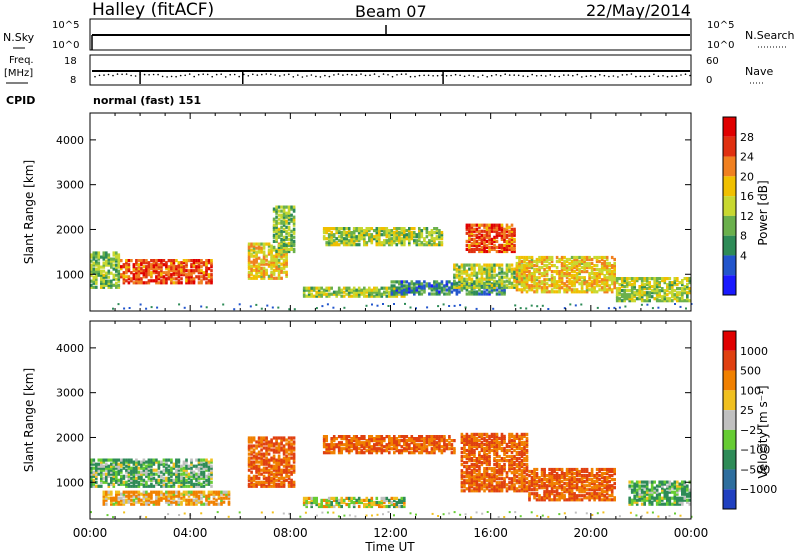  Describe the element at coordinates (206, 307) in the screenshot. I see `p-speckle` at that location.